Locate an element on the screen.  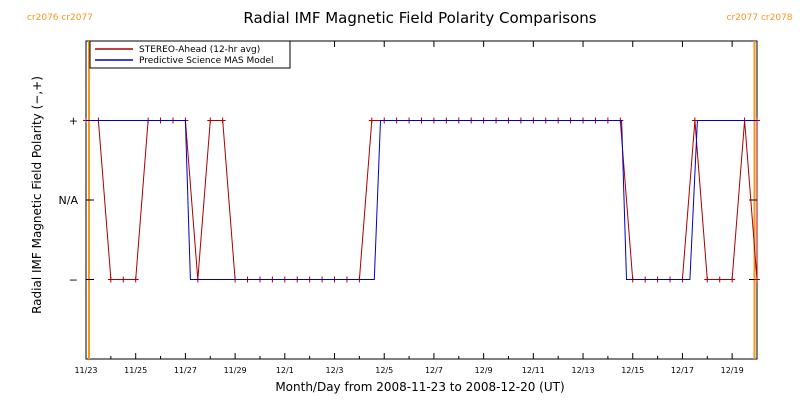
x-tick-label: 11/23 is located at coordinates (85, 370).